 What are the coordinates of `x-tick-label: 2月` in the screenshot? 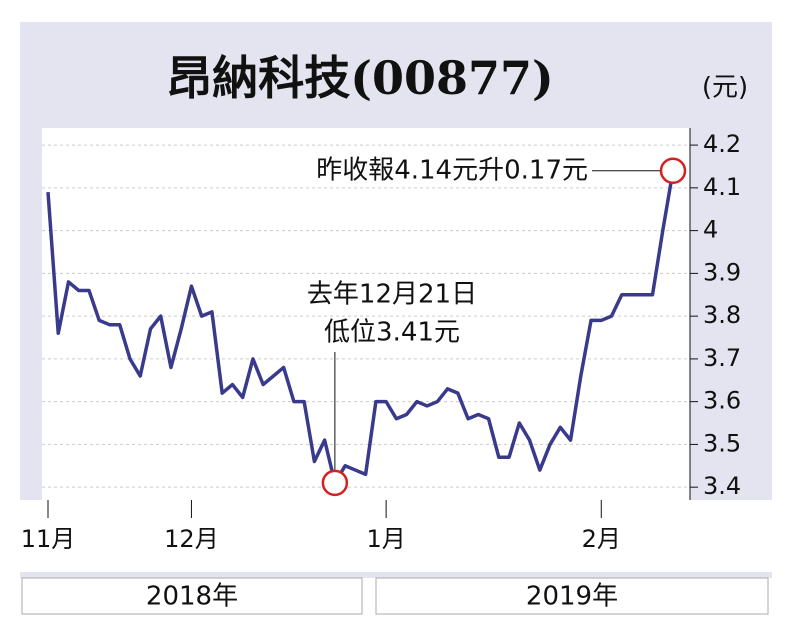 It's located at (601, 539).